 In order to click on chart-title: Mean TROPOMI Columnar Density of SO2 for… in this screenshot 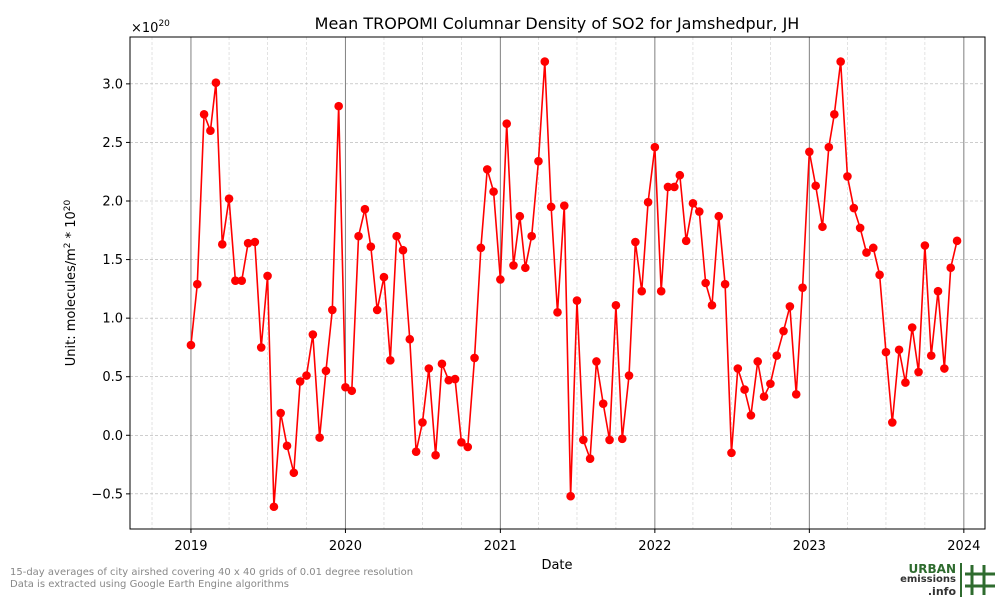, I will do `click(557, 23)`.